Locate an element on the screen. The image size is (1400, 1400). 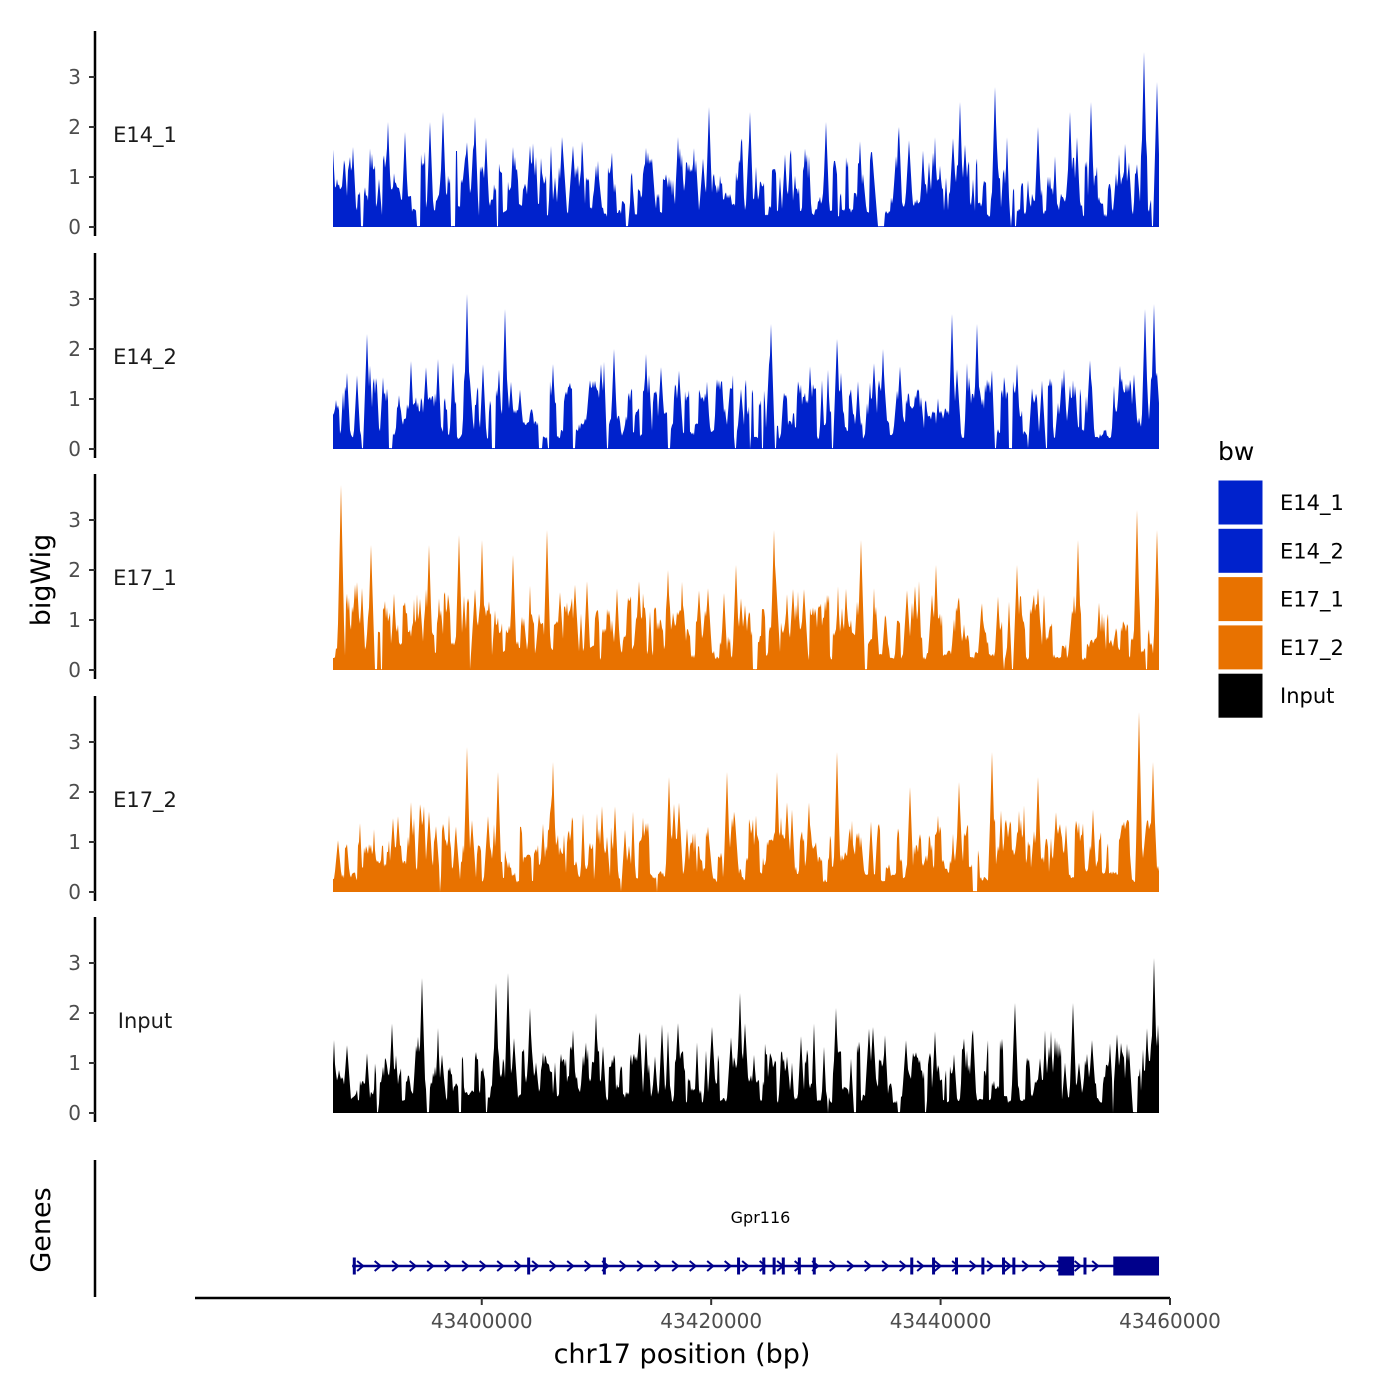
legend-items: E14_1 E14_2 E17_1 E17_2 Input is located at coordinates (1280, 599).